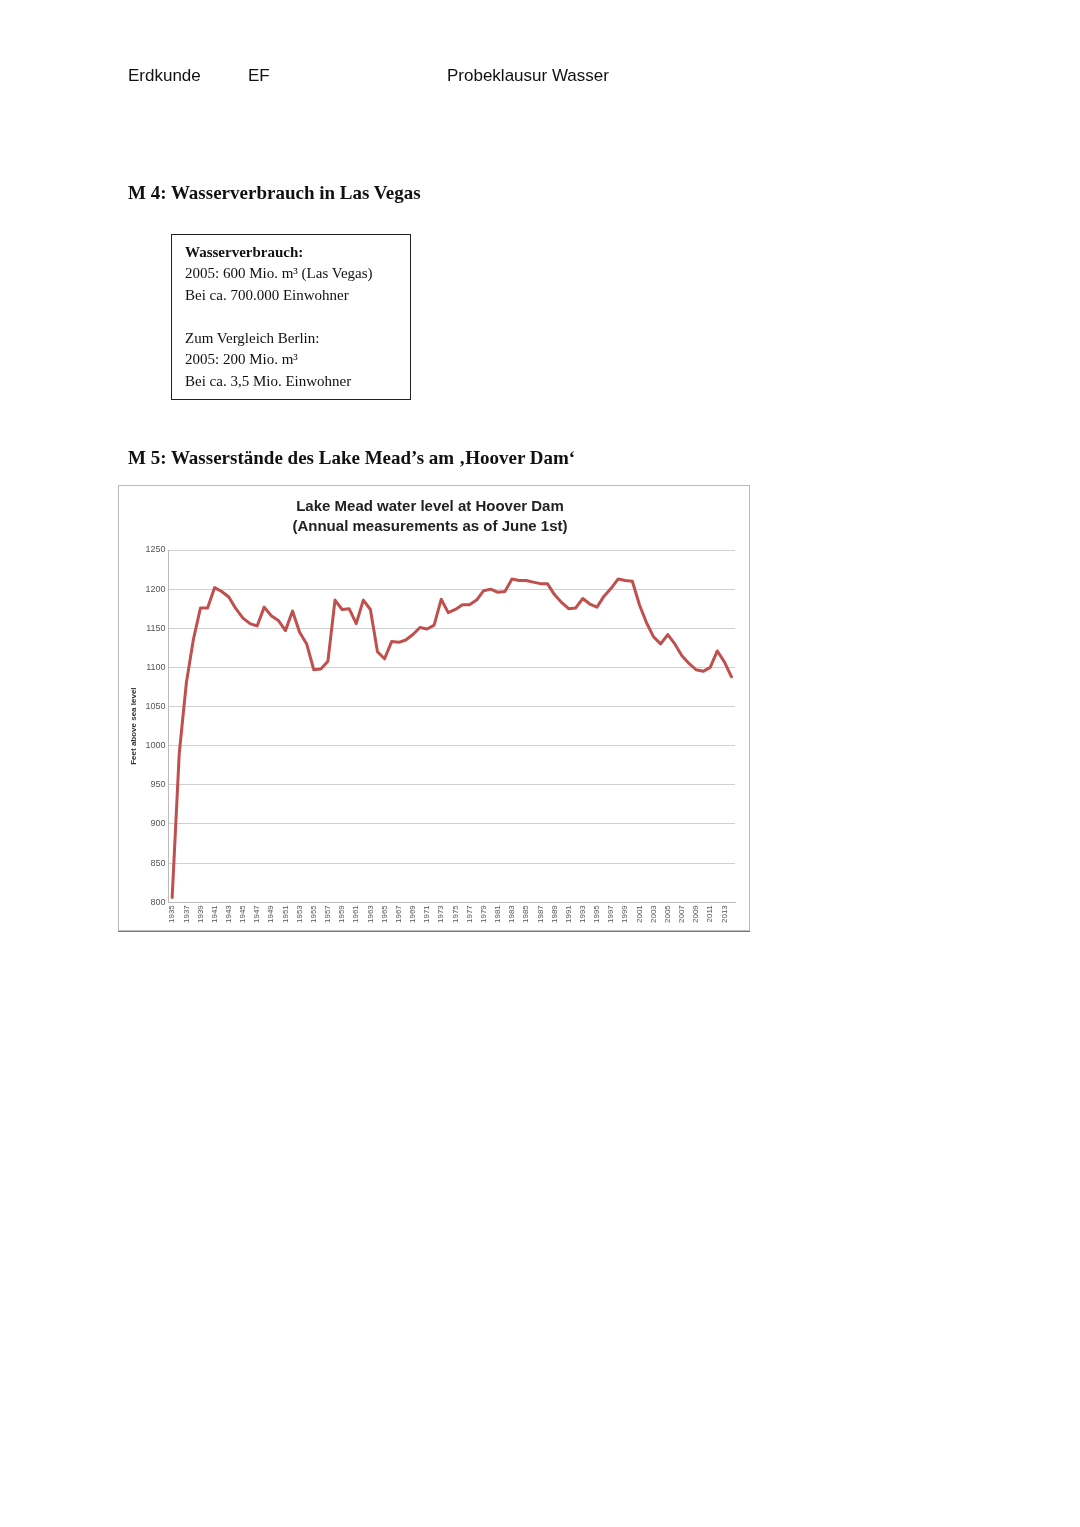 This screenshot has height=1527, width=1080. Describe the element at coordinates (724, 913) in the screenshot. I see `x-tick-label: 2013` at that location.